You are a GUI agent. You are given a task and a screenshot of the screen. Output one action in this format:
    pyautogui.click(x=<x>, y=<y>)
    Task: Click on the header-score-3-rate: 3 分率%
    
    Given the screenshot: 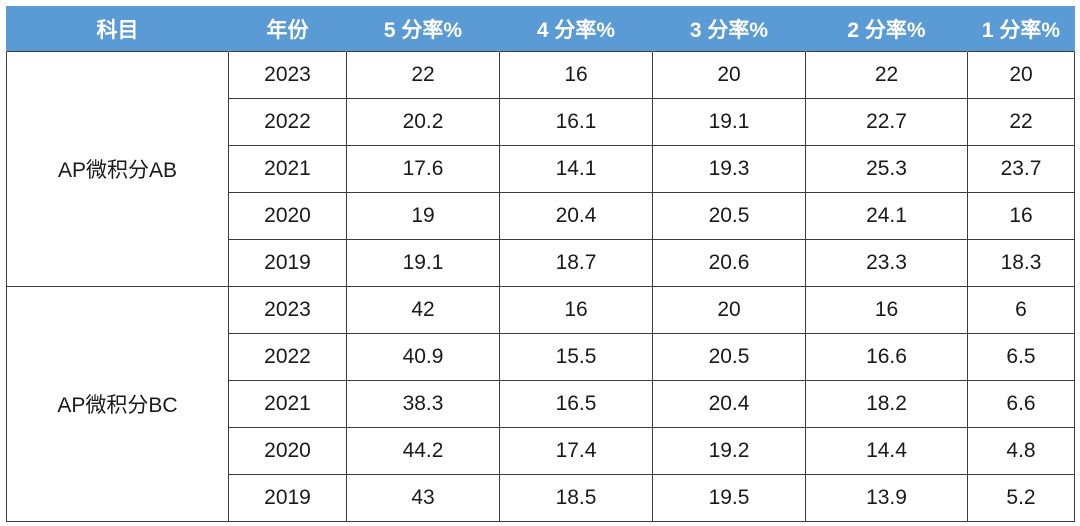 What is the action you would take?
    pyautogui.click(x=729, y=29)
    